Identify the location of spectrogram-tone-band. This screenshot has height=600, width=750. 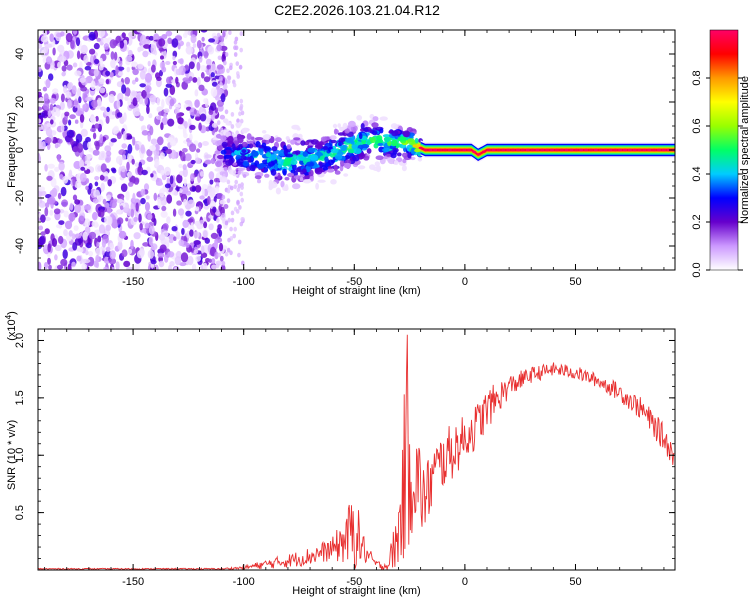
(547, 151).